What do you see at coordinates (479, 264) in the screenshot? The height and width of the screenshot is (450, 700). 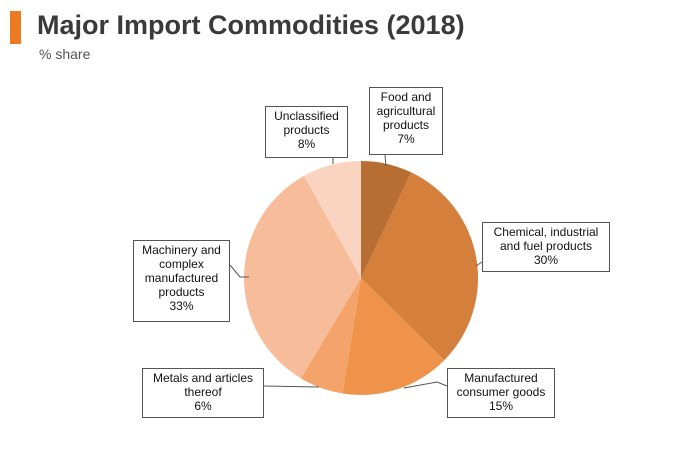 I see `leader-line-chemical` at bounding box center [479, 264].